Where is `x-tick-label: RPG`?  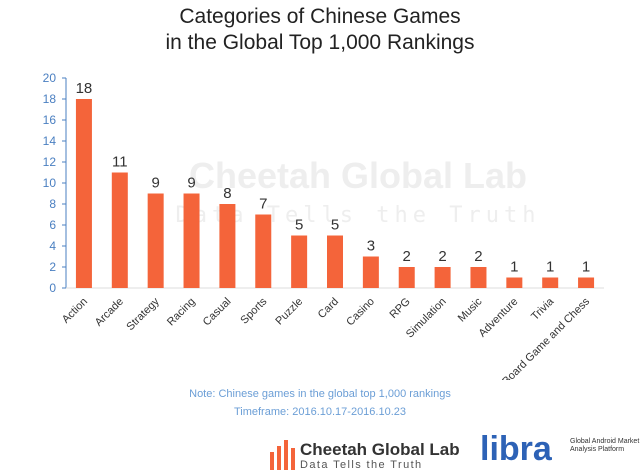
x-tick-label: RPG is located at coordinates (400, 308).